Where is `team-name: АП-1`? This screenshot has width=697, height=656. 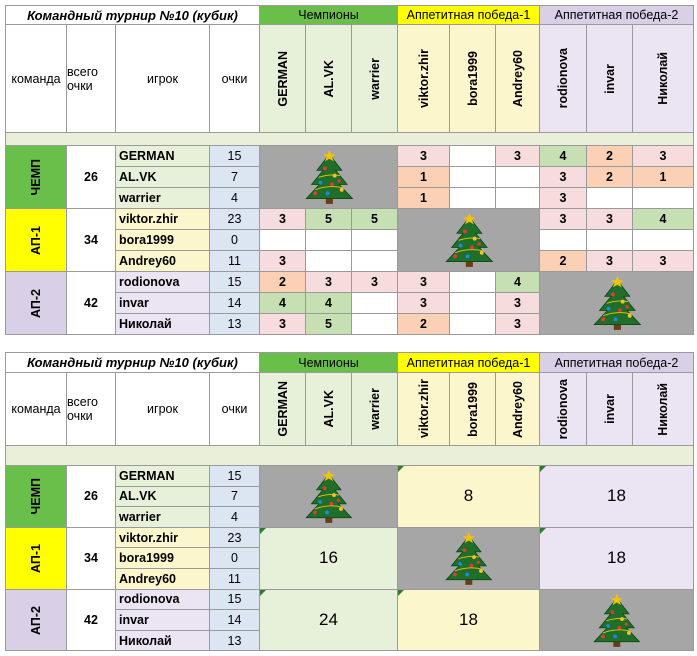
team-name: АП-1 is located at coordinates (36, 240).